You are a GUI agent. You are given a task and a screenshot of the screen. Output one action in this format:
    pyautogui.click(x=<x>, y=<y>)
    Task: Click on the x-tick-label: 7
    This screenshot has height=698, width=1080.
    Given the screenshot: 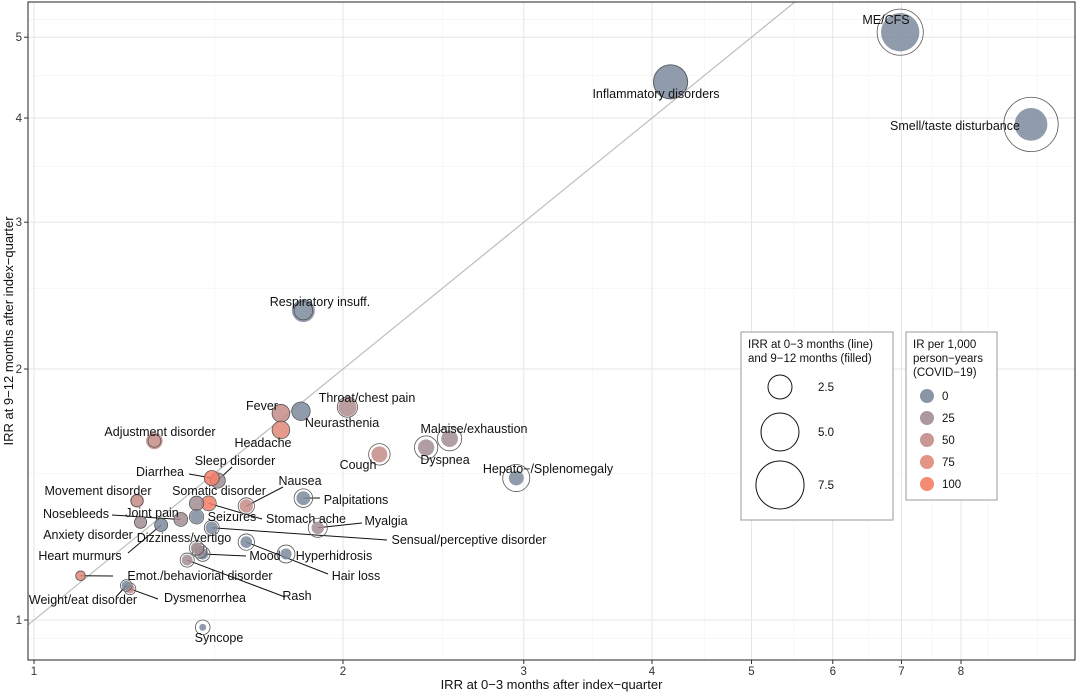 What is the action you would take?
    pyautogui.click(x=901, y=672)
    